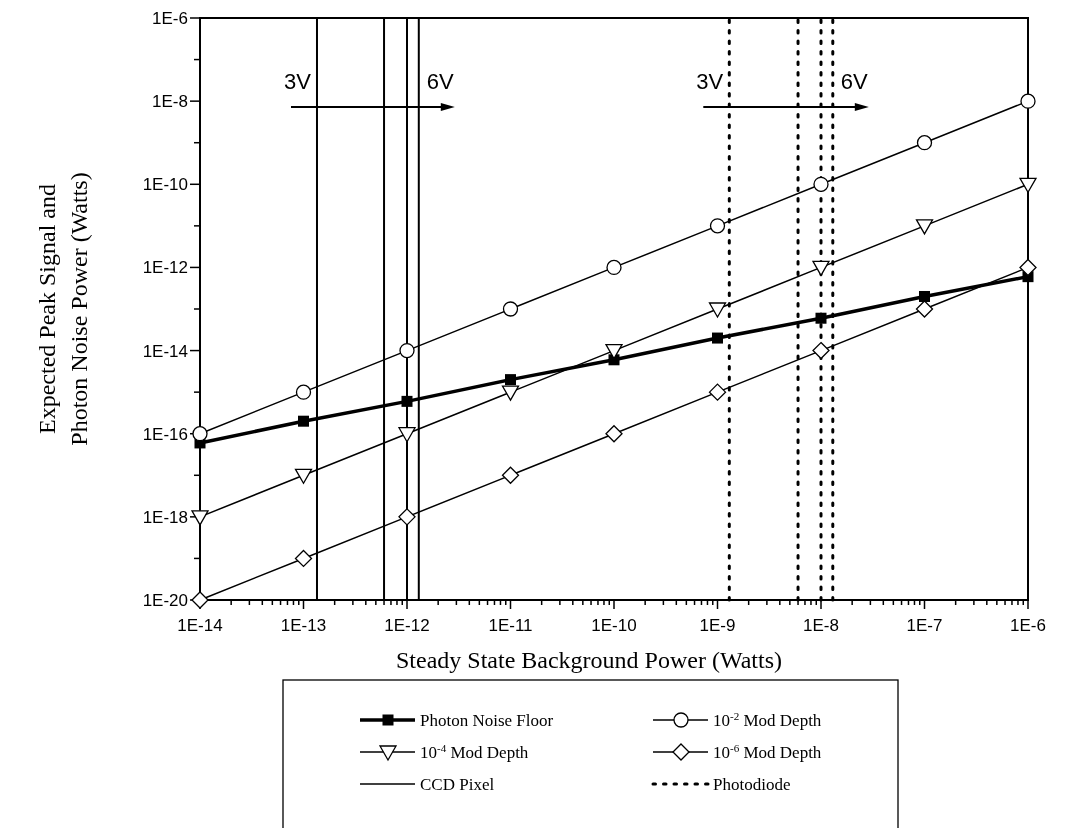 This screenshot has height=828, width=1078. I want to click on legend-label: 10$^{-2}$ Mod Depth, so click(767, 720).